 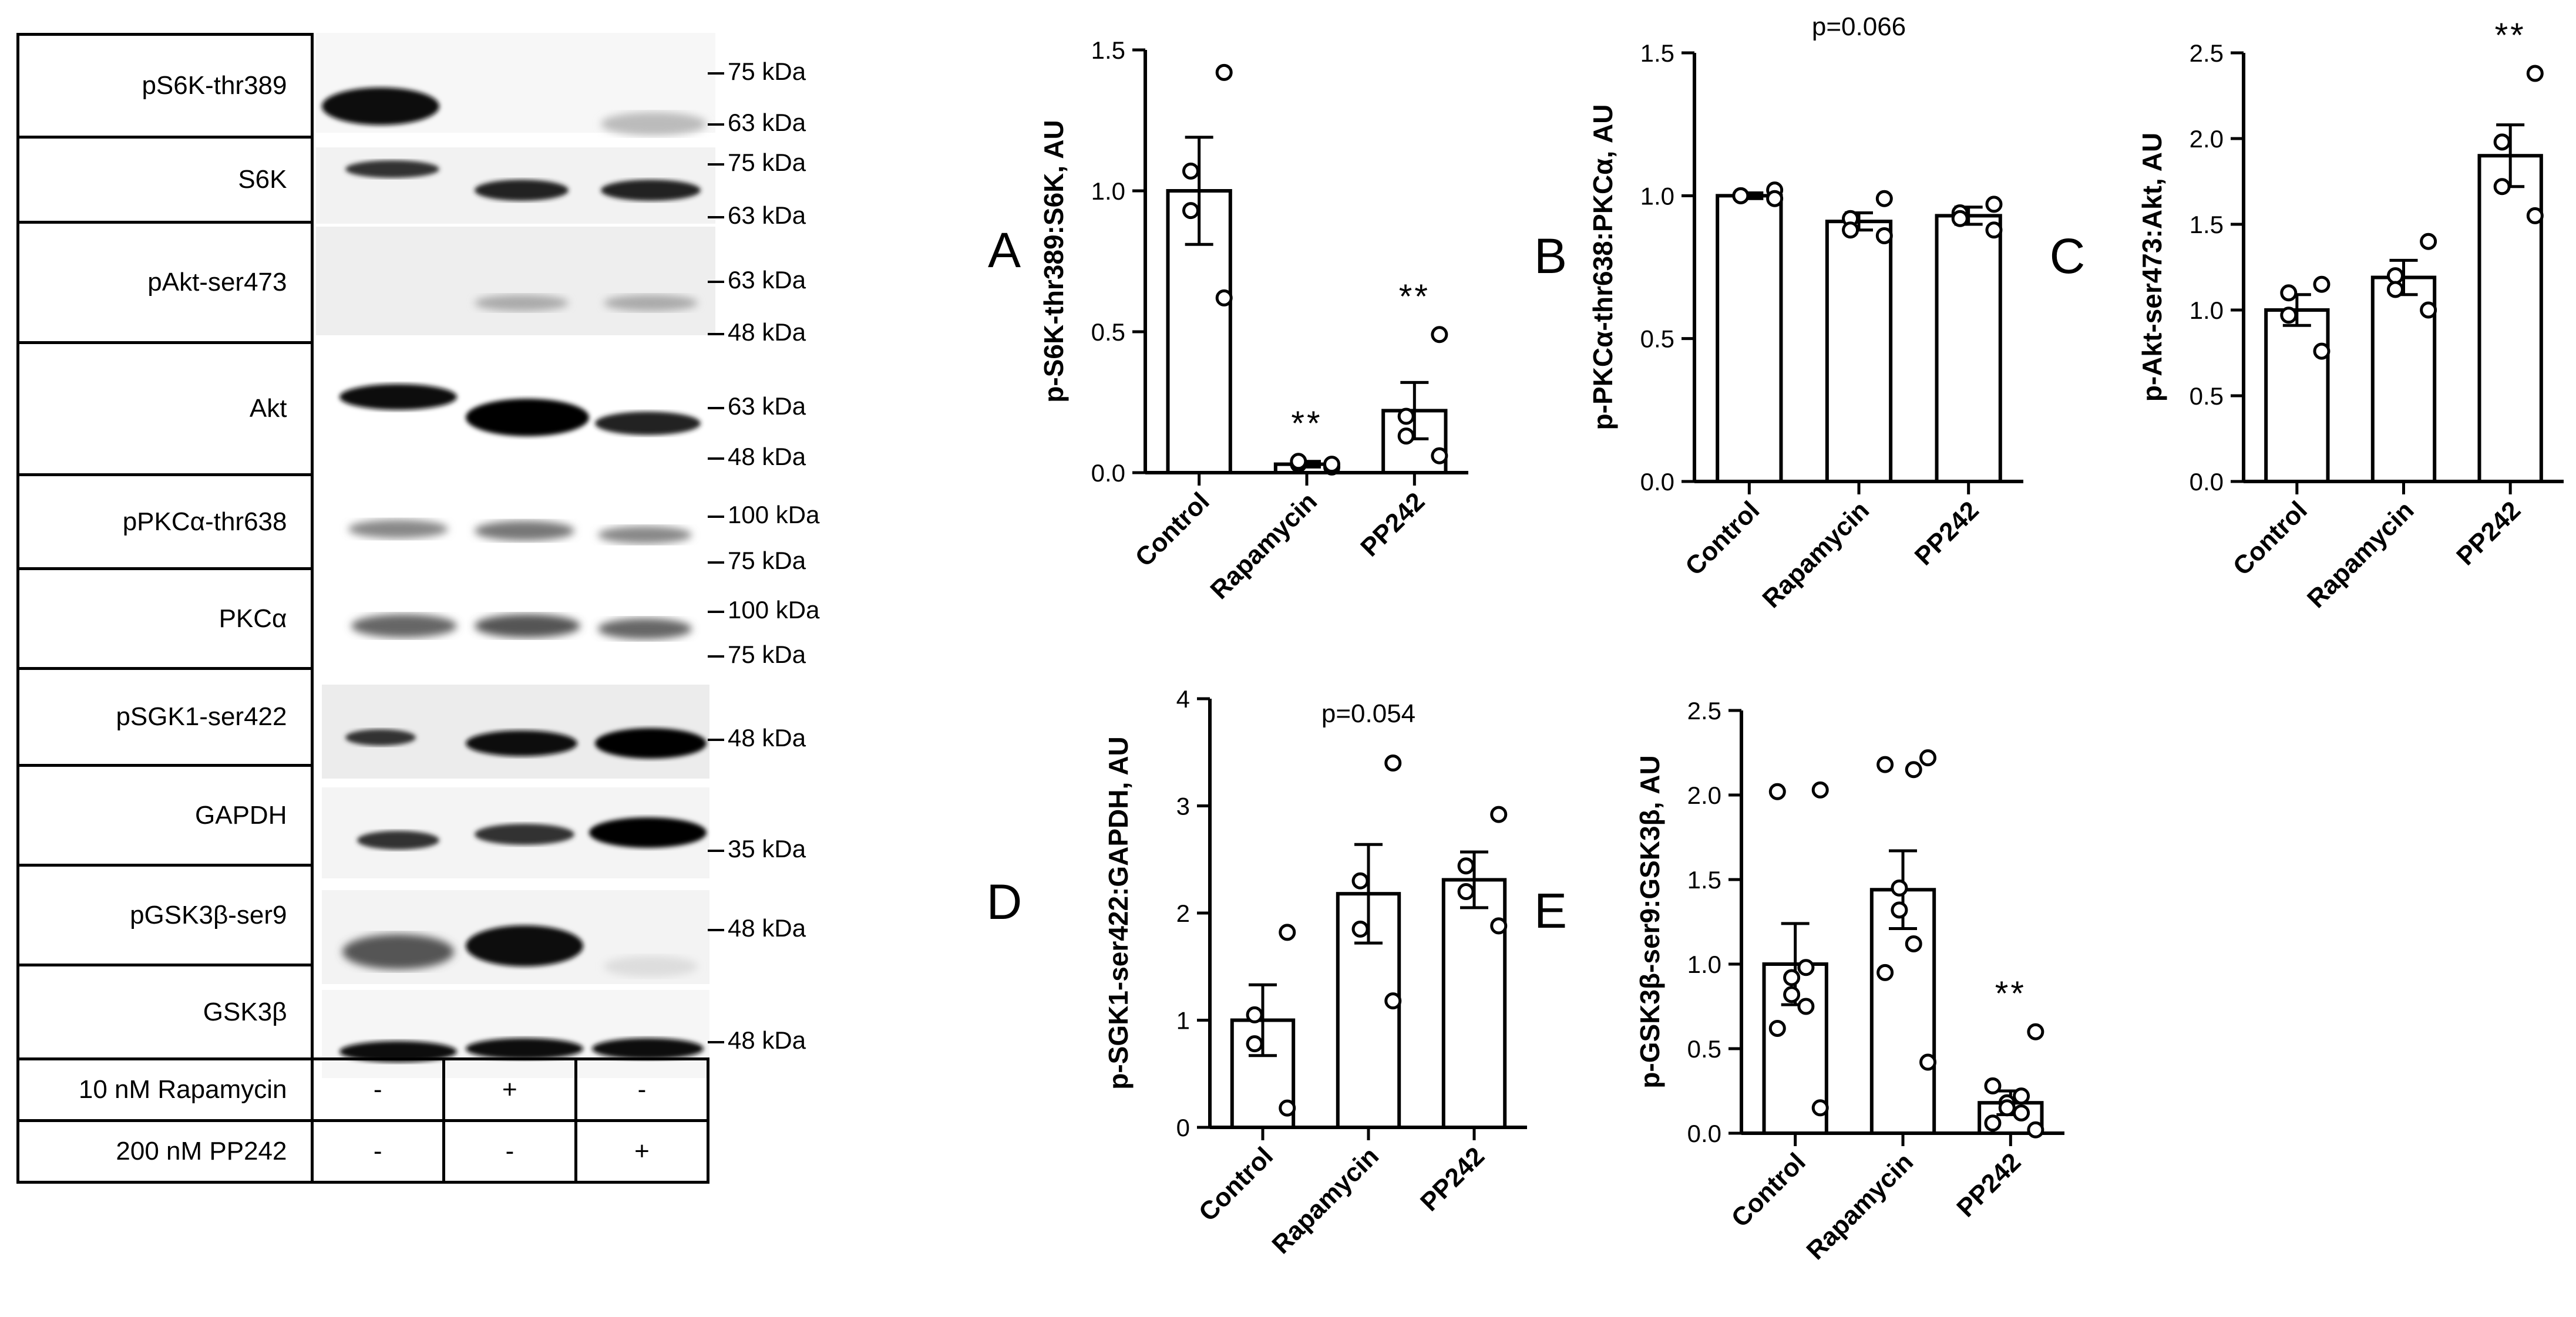 What do you see at coordinates (1183, 806) in the screenshot?
I see `y-tick-label: 3` at bounding box center [1183, 806].